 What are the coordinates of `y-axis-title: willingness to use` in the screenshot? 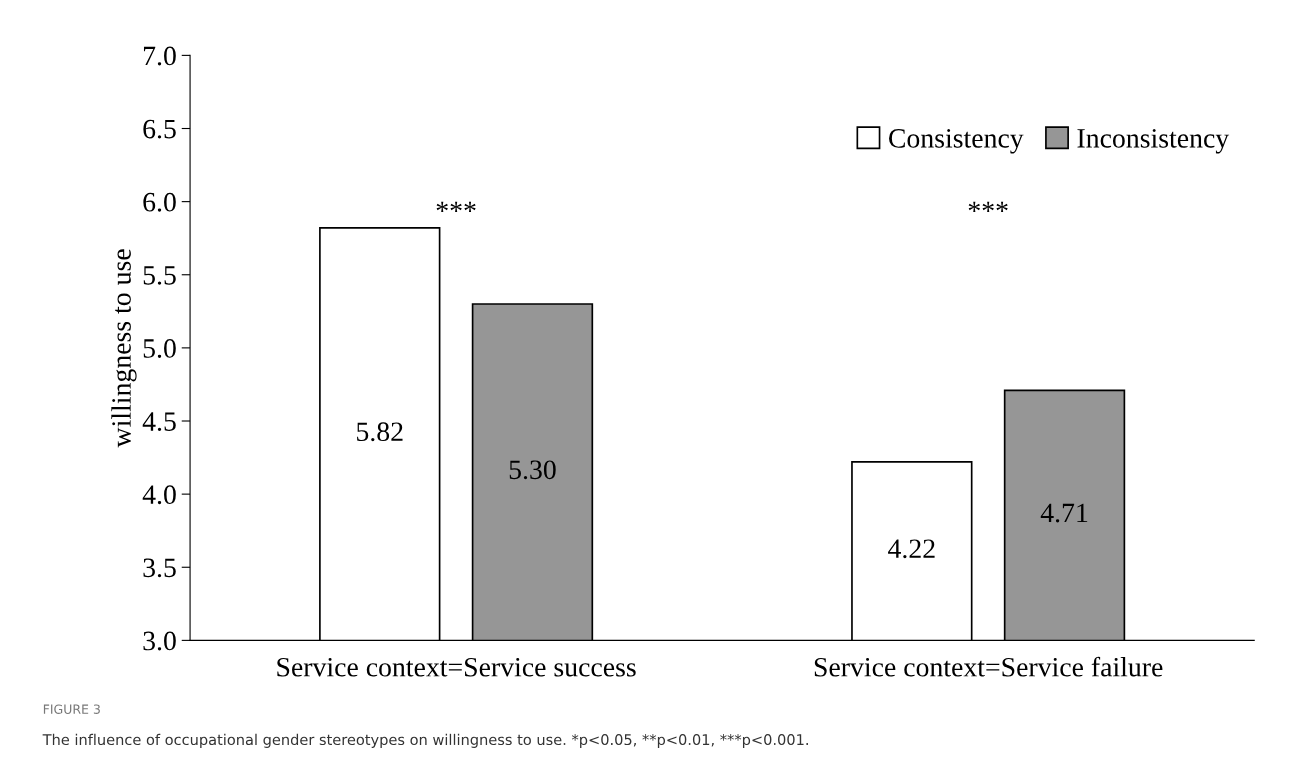 It's located at (124, 348).